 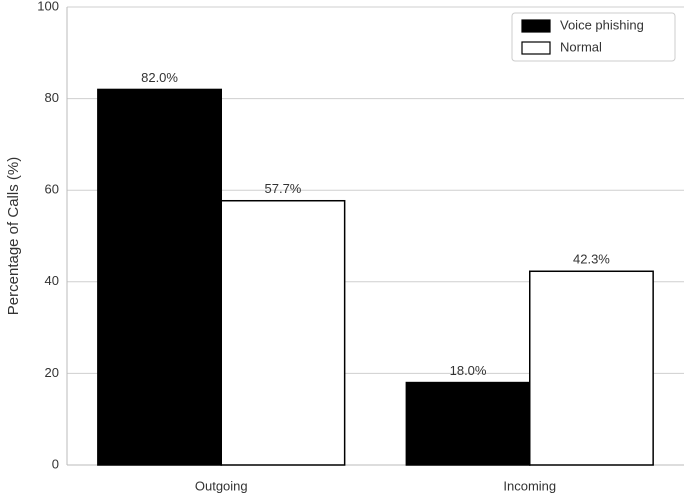 What do you see at coordinates (468, 370) in the screenshot?
I see `value-label: 18.0%` at bounding box center [468, 370].